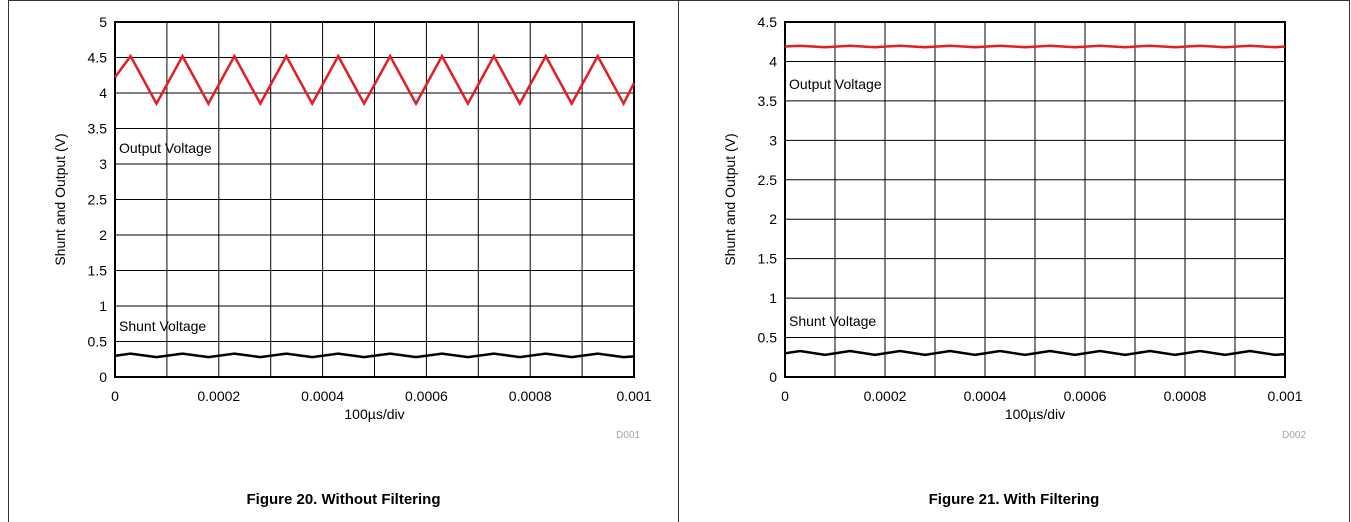 The height and width of the screenshot is (522, 1351). Describe the element at coordinates (1294, 435) in the screenshot. I see `figure-code-label: D002` at that location.